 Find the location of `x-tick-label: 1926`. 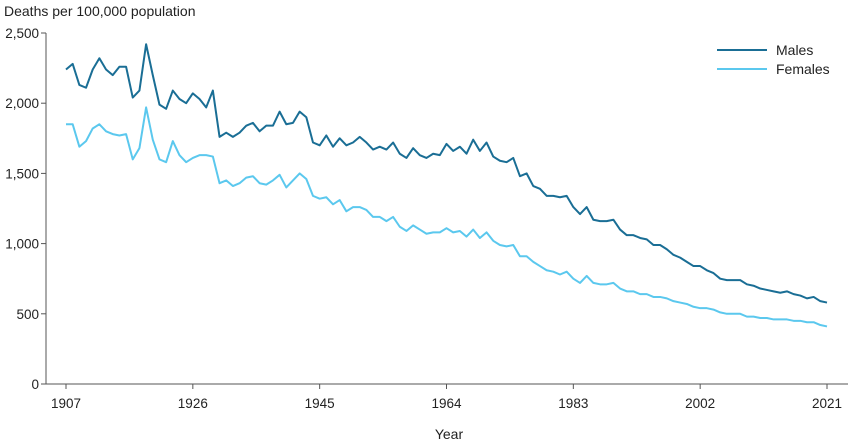

x-tick-label: 1926 is located at coordinates (193, 403).